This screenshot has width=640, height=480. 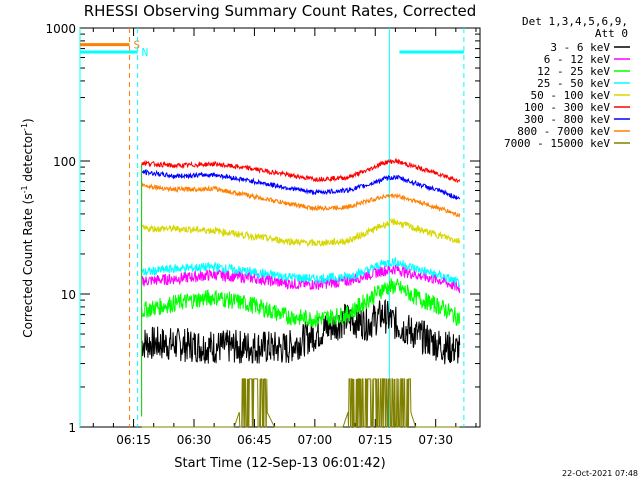 I want to click on x-tick-label: 06:45, so click(x=254, y=440).